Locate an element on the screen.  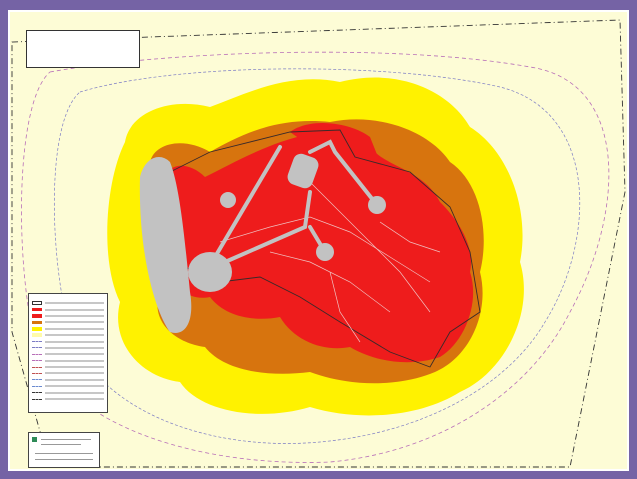
title-block is located at coordinates (83, 49).